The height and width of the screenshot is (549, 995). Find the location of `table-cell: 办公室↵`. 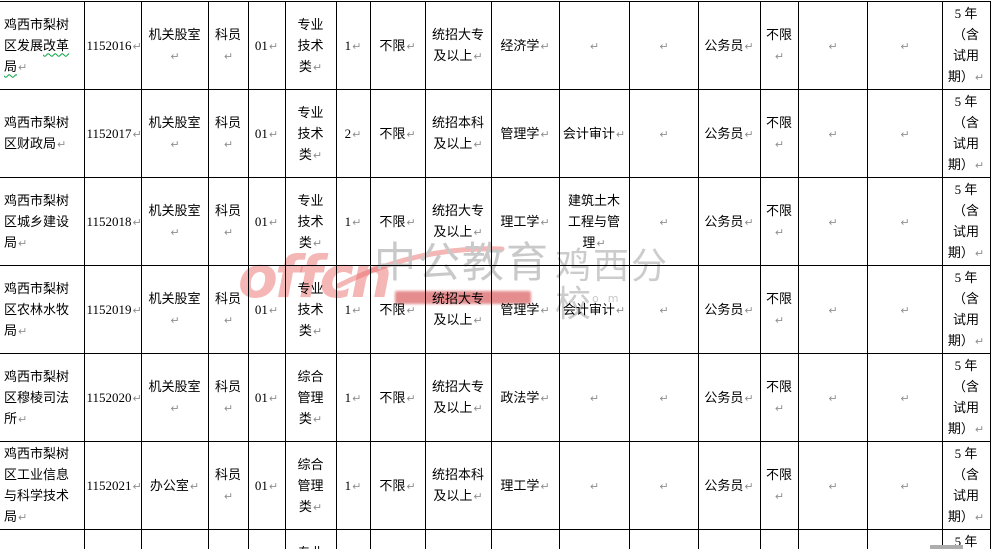

table-cell: 办公室↵ is located at coordinates (174, 485).